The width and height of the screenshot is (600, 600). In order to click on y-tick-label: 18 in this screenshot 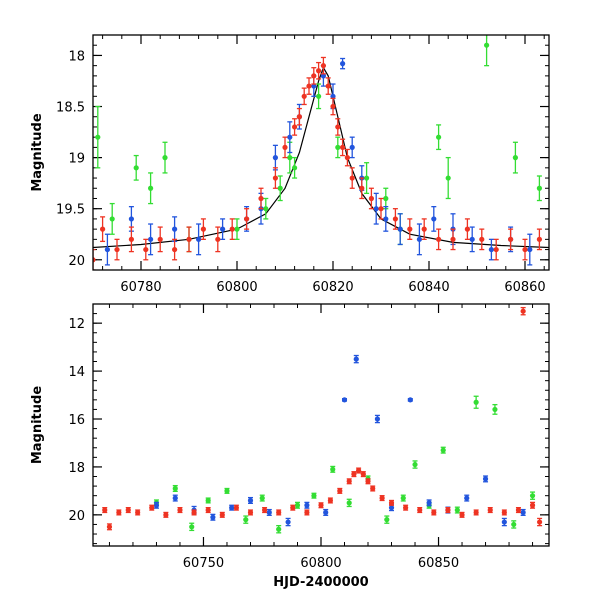, I will do `click(76, 468)`.